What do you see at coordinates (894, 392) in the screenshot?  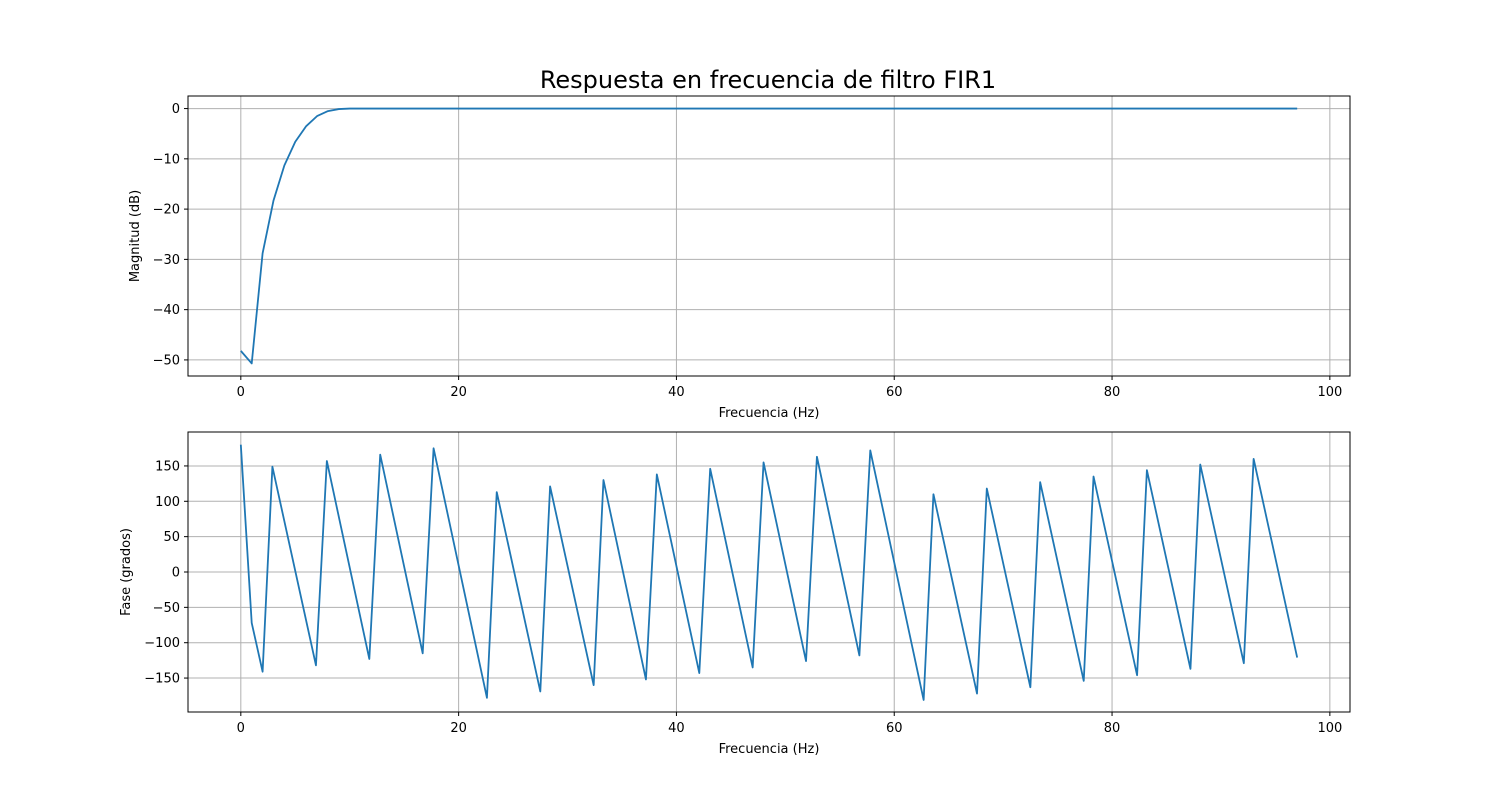 I see `magnitude-x-tick-label: 60` at bounding box center [894, 392].